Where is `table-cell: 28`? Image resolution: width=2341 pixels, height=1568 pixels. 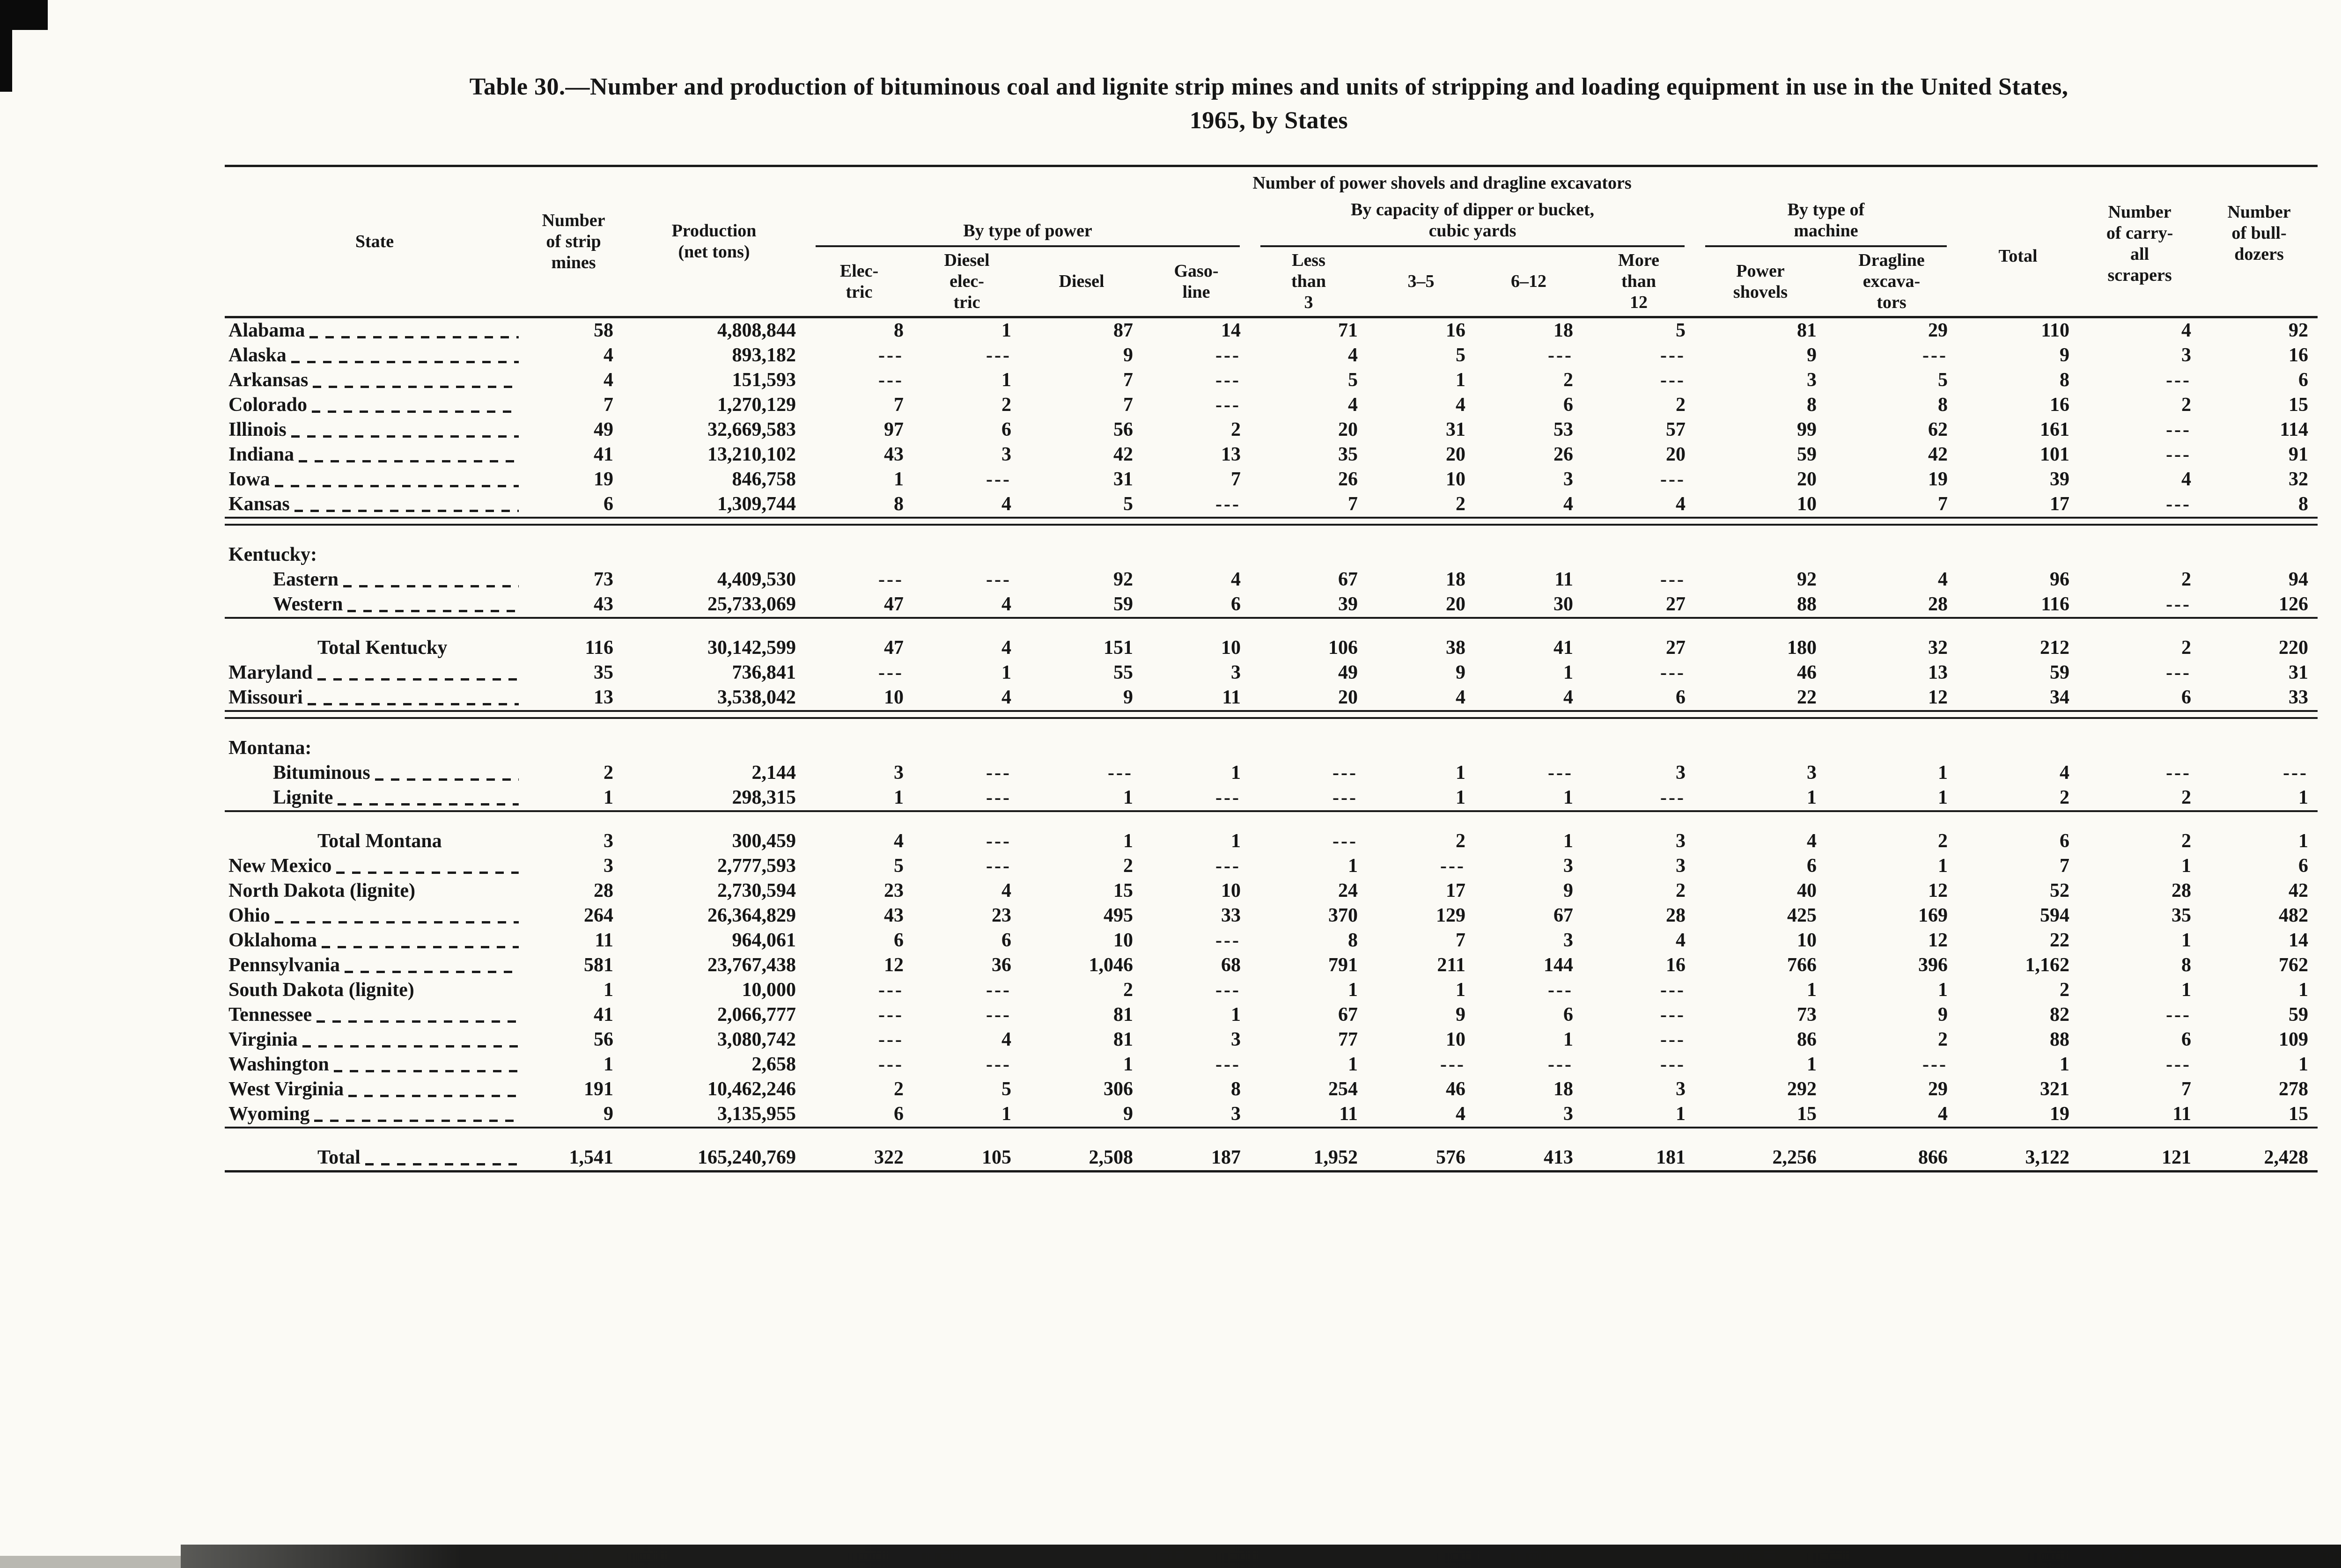
table-cell: 28 is located at coordinates (2182, 891).